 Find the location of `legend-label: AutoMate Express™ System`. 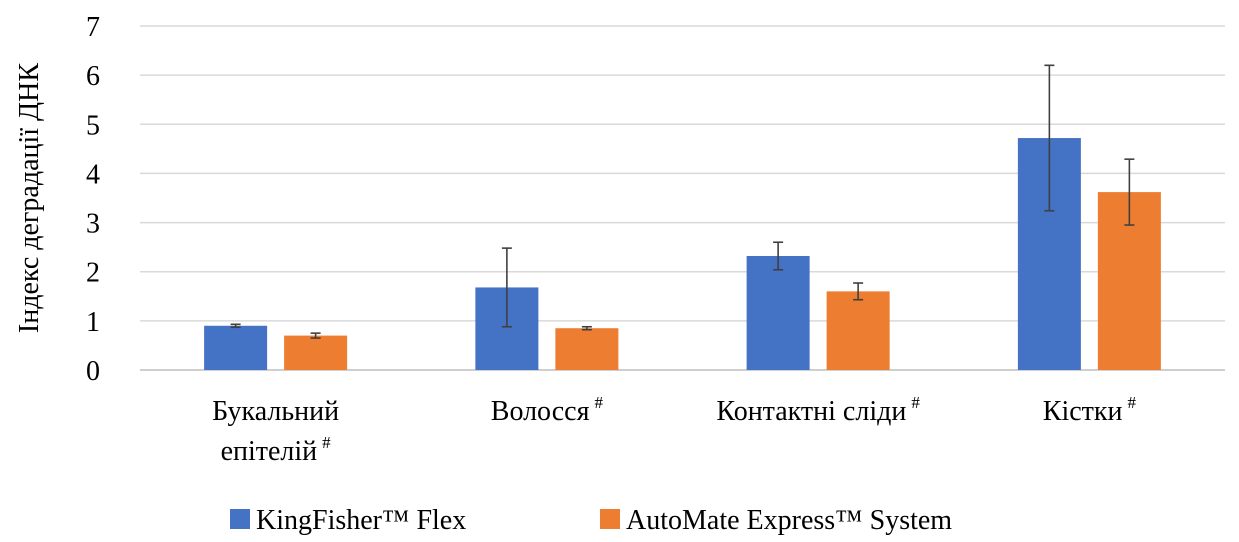

legend-label: AutoMate Express™ System is located at coordinates (789, 520).